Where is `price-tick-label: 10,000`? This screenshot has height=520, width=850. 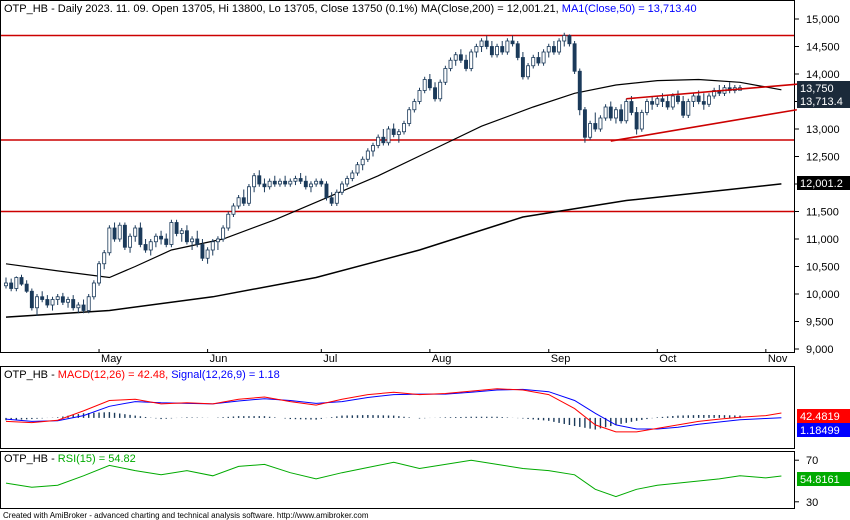 price-tick-label: 10,000 is located at coordinates (823, 295).